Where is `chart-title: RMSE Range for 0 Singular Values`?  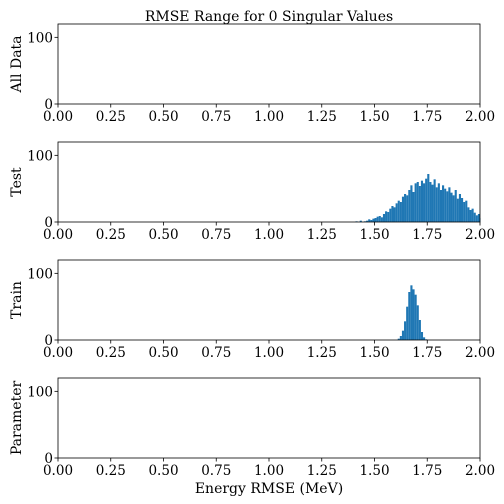
chart-title: RMSE Range for 0 Singular Values is located at coordinates (269, 17).